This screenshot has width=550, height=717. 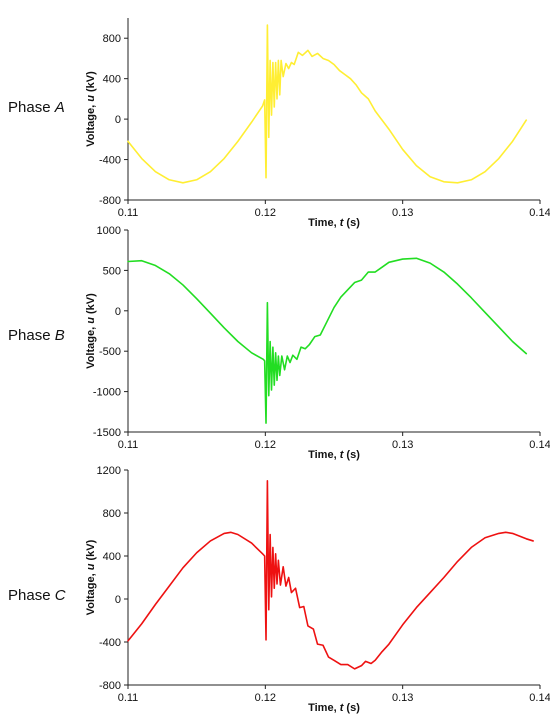 What do you see at coordinates (110, 352) in the screenshot?
I see `y-tick-label: -500` at bounding box center [110, 352].